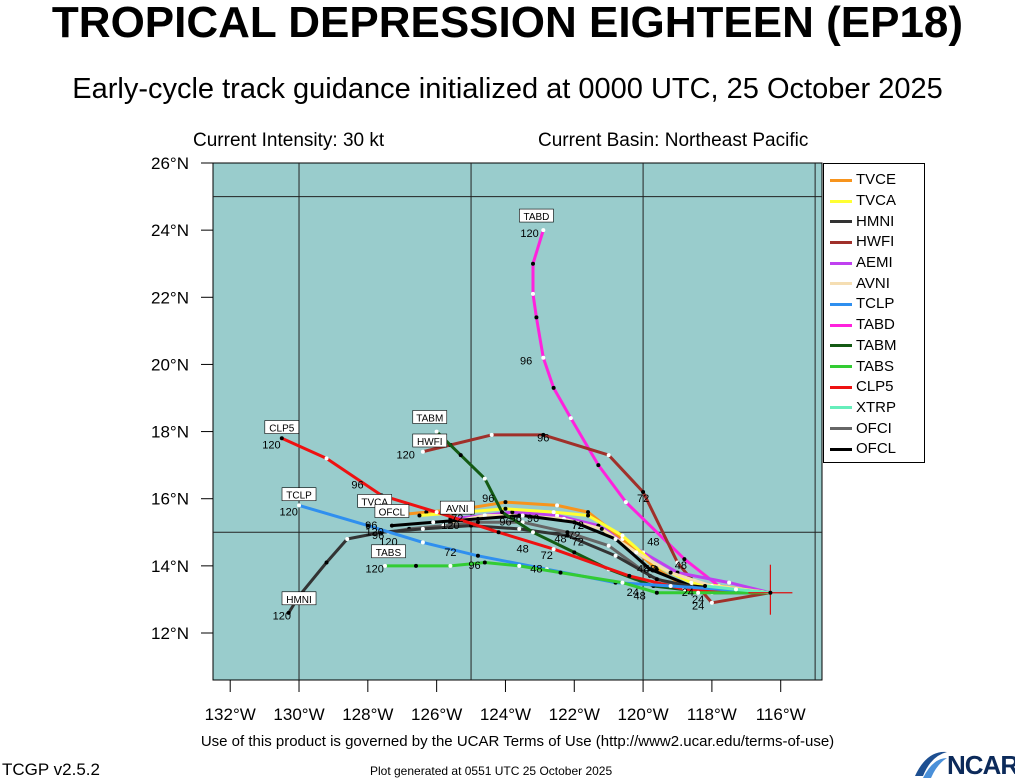 This screenshot has width=1015, height=781. Describe the element at coordinates (712, 714) in the screenshot. I see `lon-tick-label: 118°W` at that location.